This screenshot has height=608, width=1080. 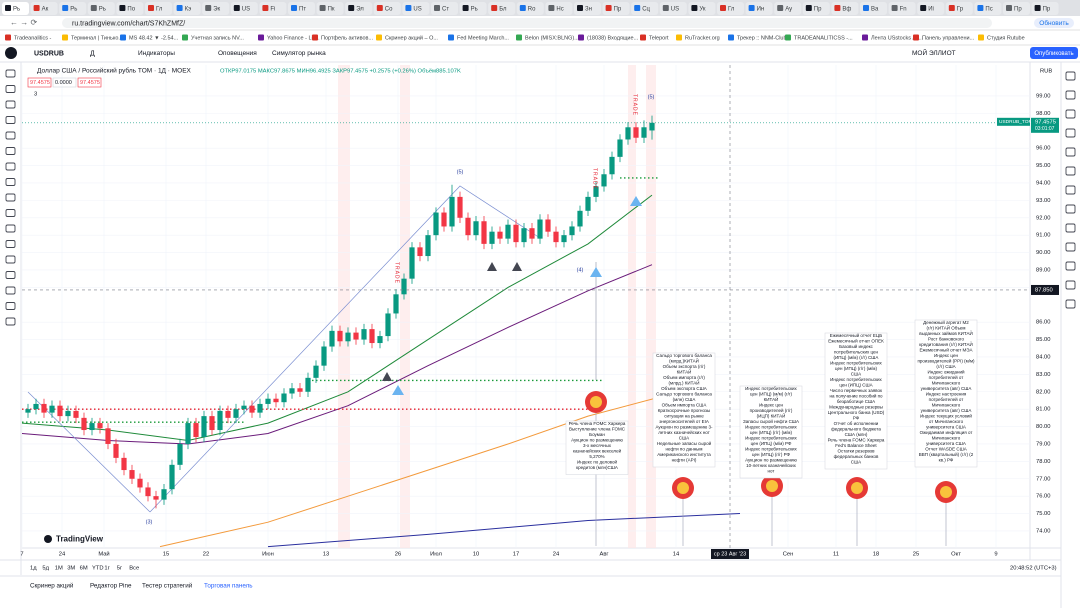 I want to click on avatar, so click(x=11, y=53).